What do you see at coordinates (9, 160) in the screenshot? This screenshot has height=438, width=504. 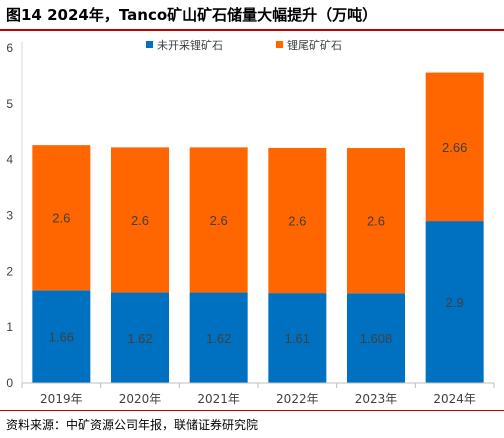 I see `y-tick-label: 4` at bounding box center [9, 160].